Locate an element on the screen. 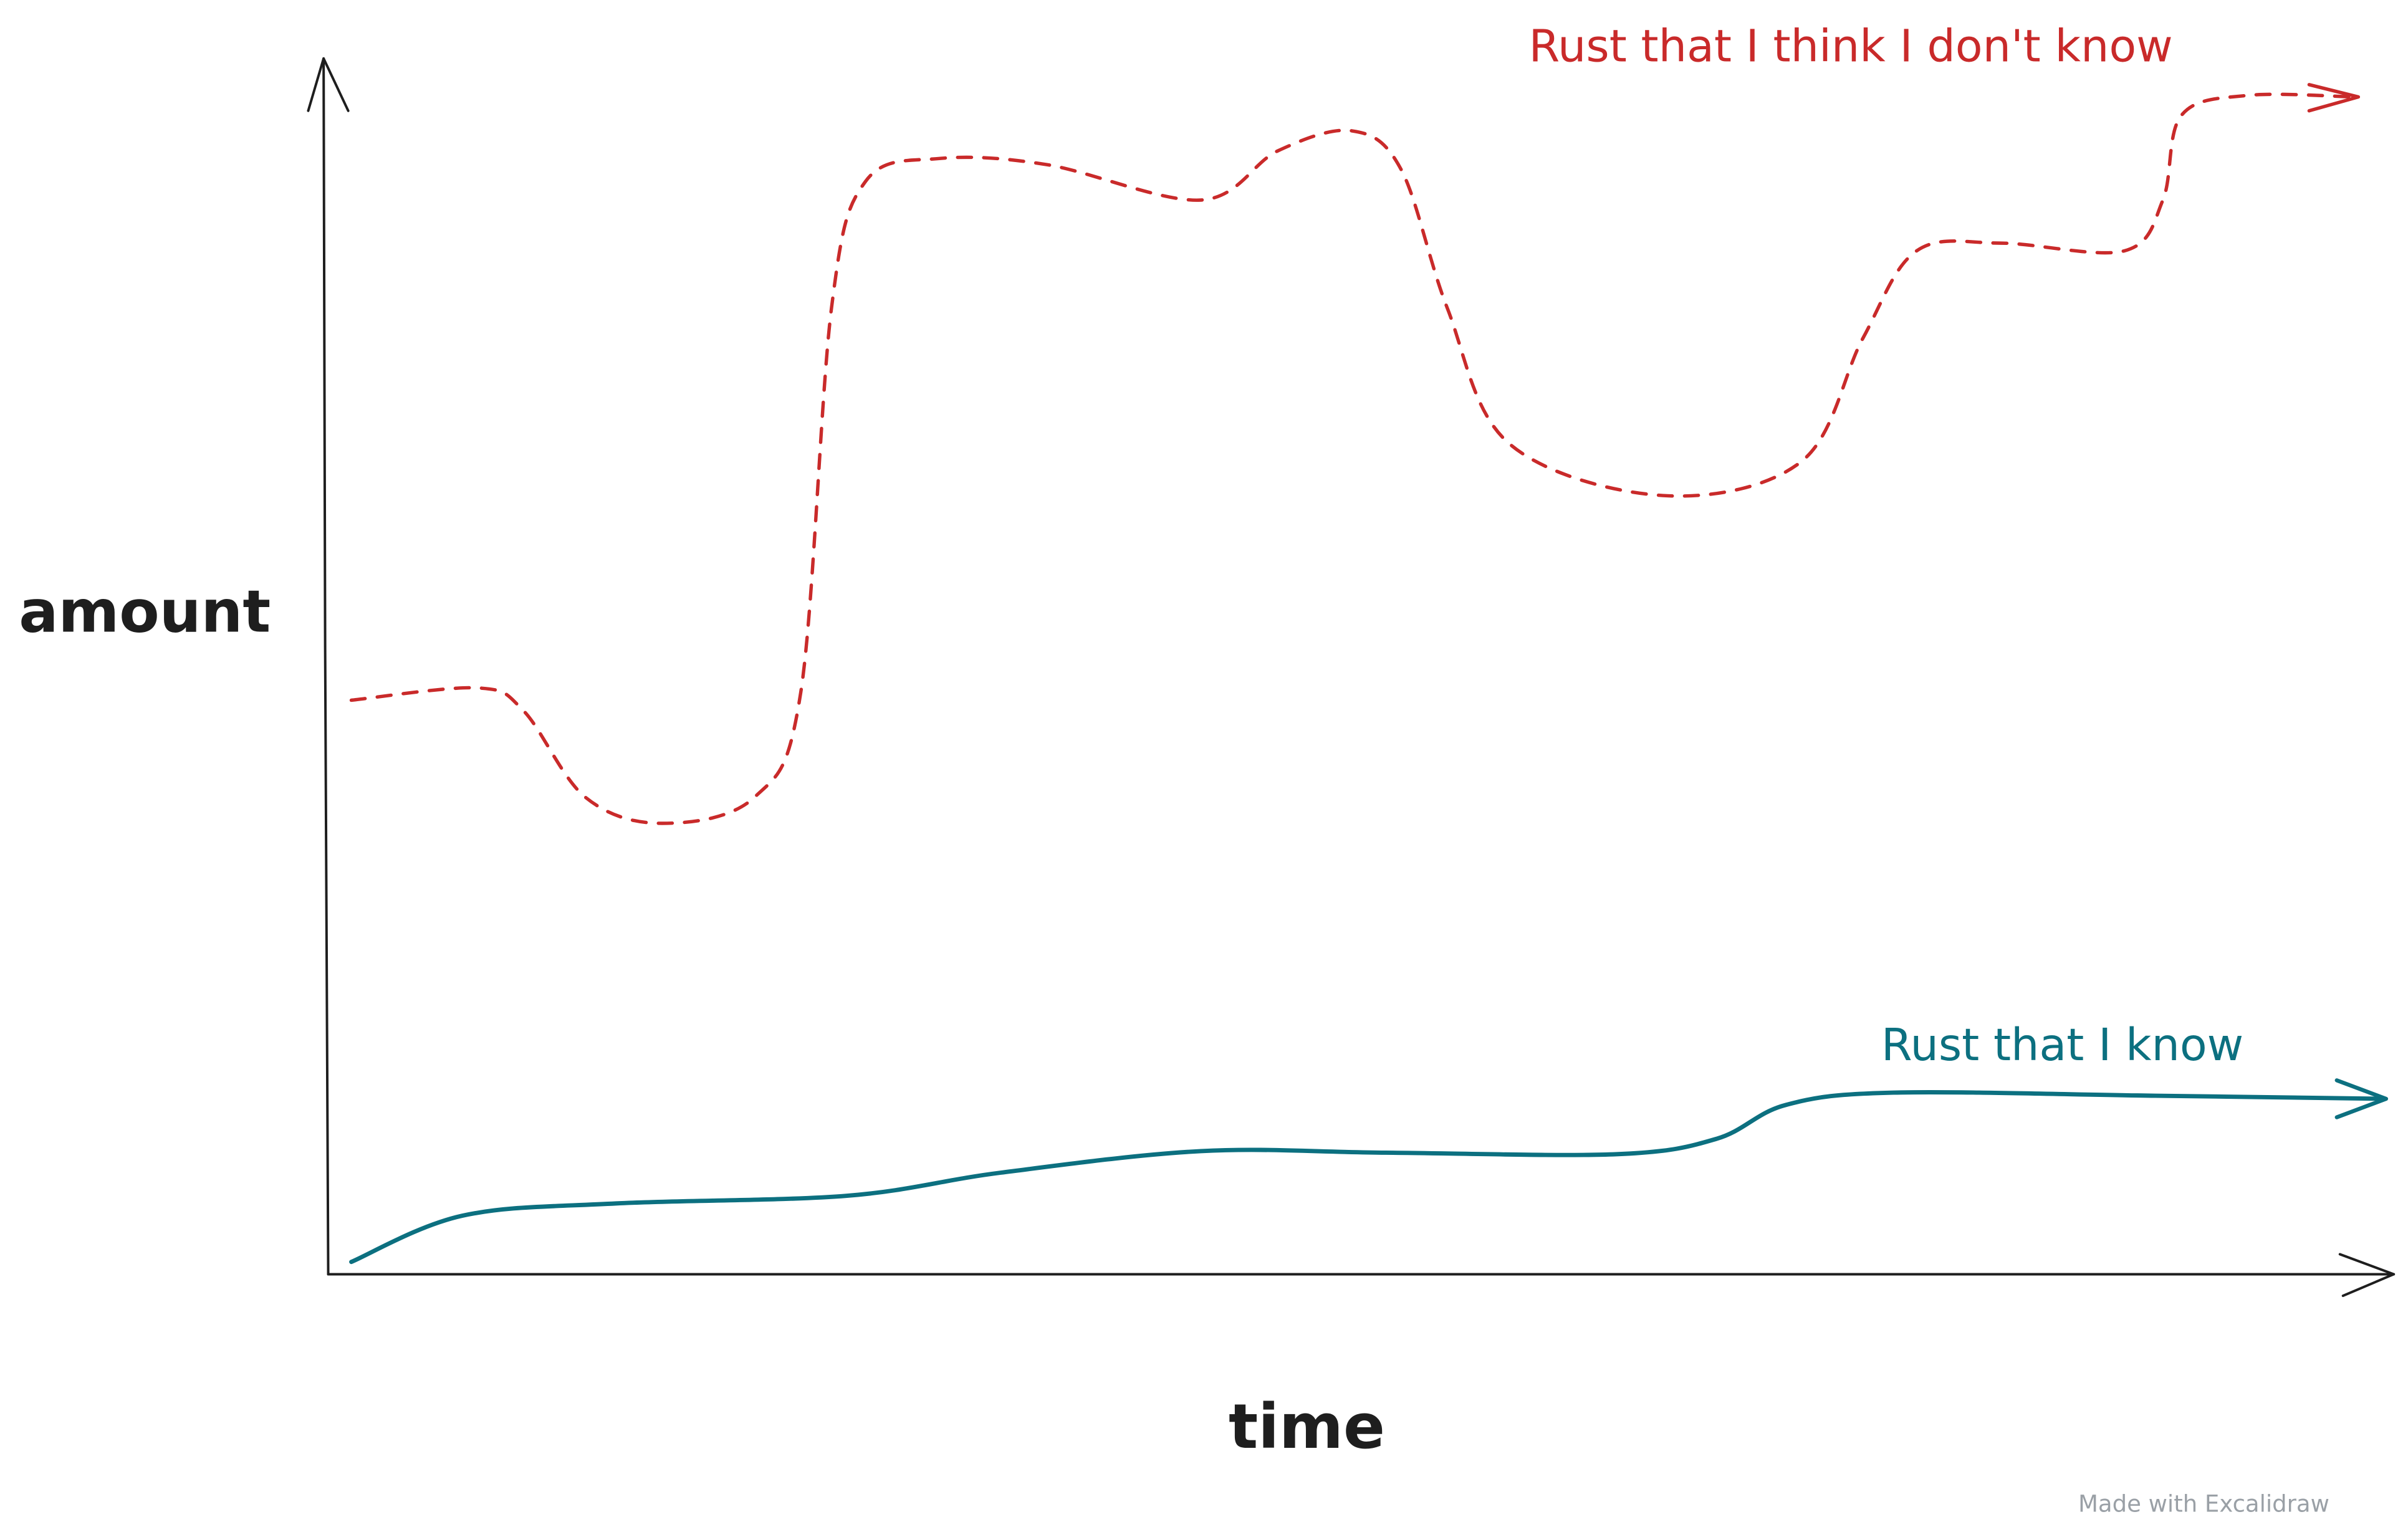 The width and height of the screenshot is (2408, 1522). unknown-curve-arrow is located at coordinates (2334, 98).